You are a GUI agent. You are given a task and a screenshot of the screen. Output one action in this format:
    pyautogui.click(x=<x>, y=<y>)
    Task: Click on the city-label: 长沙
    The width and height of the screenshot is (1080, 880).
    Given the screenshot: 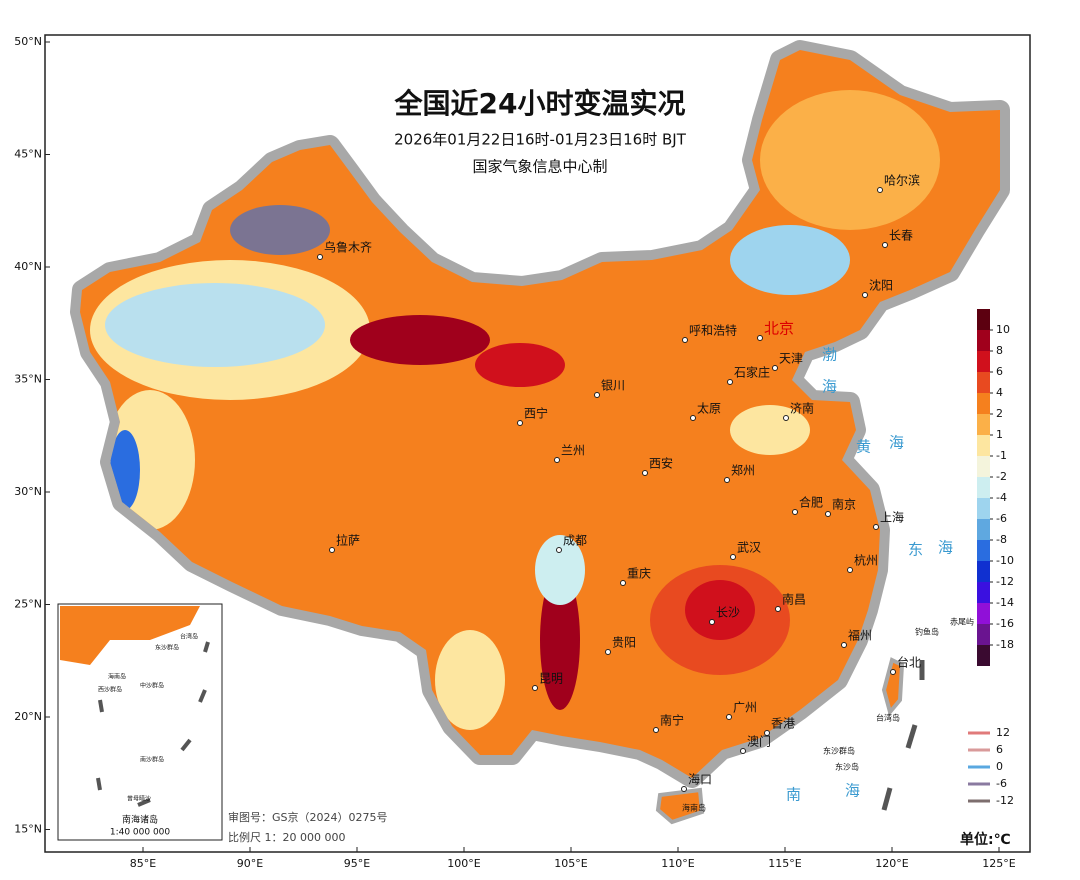 What is the action you would take?
    pyautogui.click(x=728, y=613)
    